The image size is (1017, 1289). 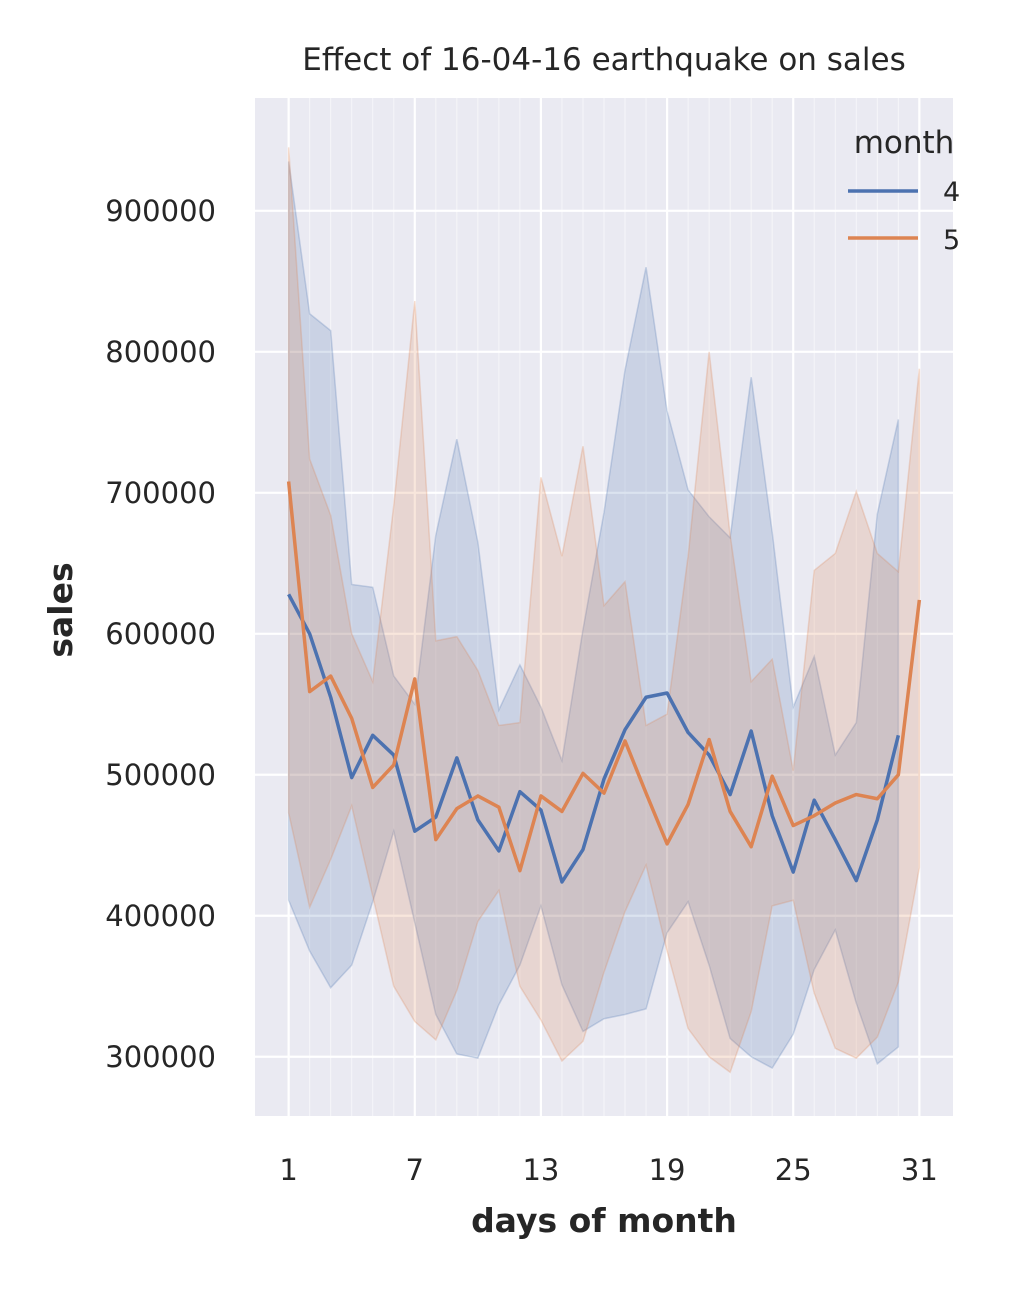 I want to click on y-tick-label: 400000, so click(x=160, y=916).